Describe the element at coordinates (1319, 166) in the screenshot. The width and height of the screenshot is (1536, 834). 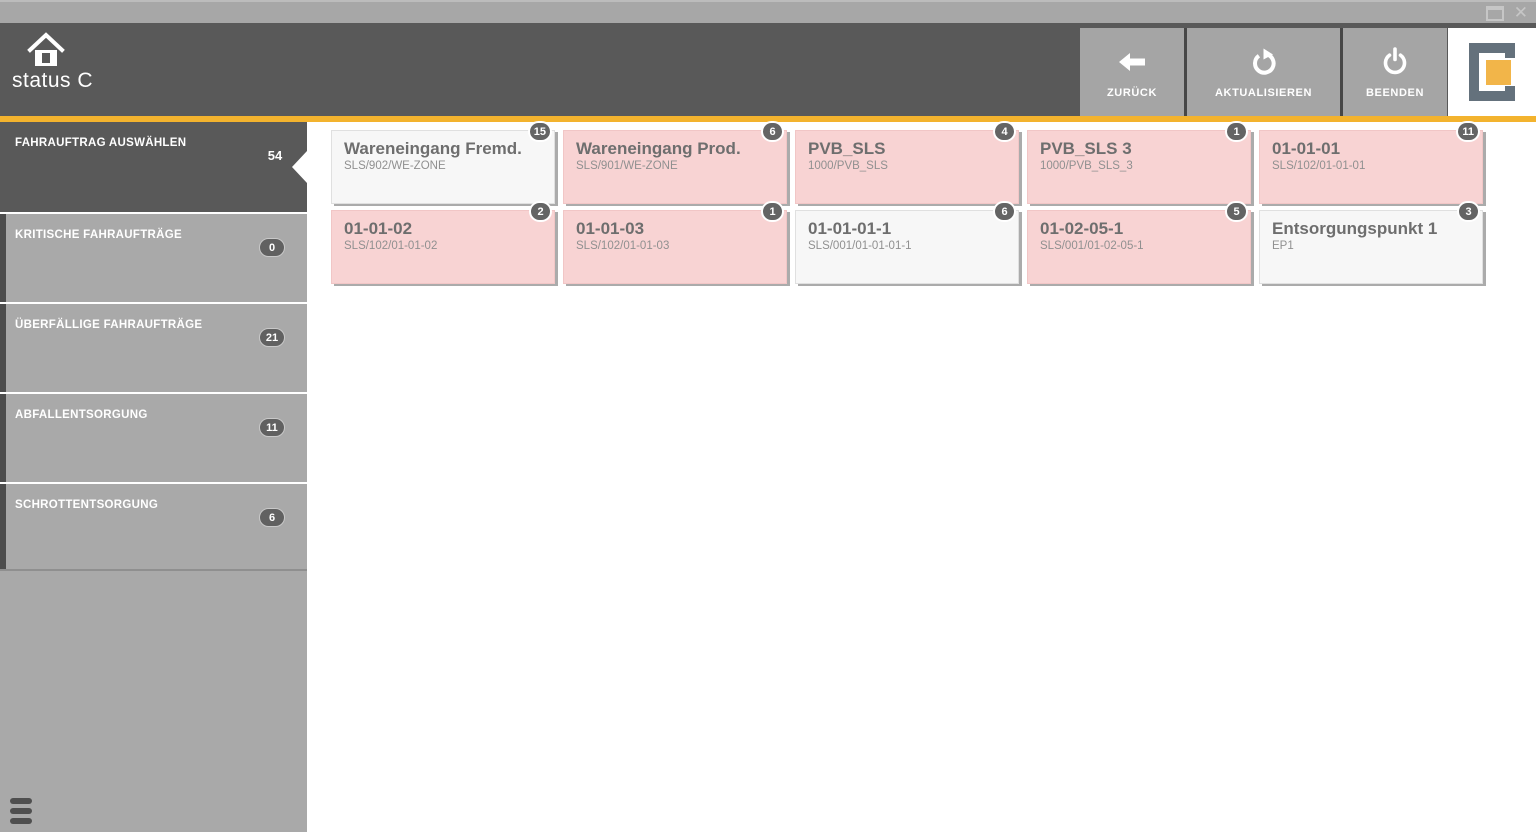
I see `tile-subtitle: SLS/102/01-01-01` at that location.